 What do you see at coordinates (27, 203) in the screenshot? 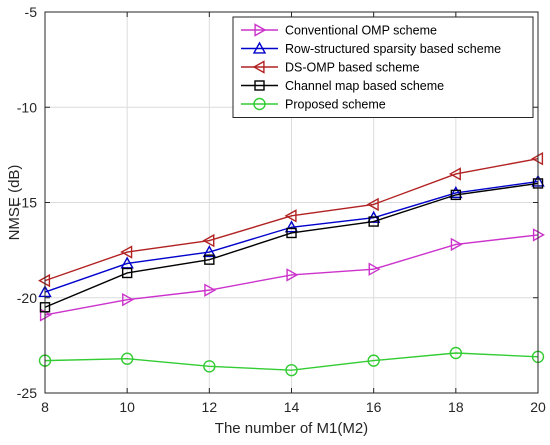
I see `y-tick-label: -15` at bounding box center [27, 203].